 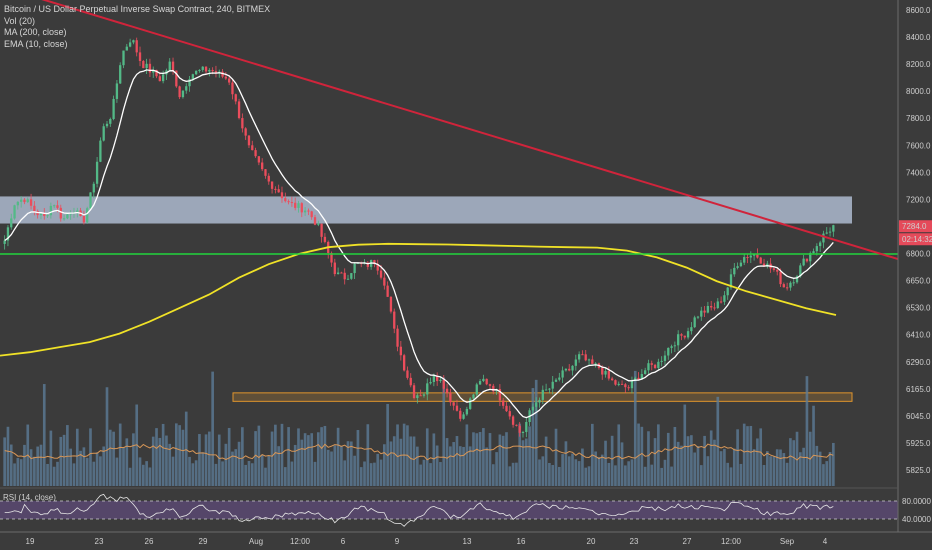 What do you see at coordinates (918, 145) in the screenshot?
I see `price-tick-label: 7600.0` at bounding box center [918, 145].